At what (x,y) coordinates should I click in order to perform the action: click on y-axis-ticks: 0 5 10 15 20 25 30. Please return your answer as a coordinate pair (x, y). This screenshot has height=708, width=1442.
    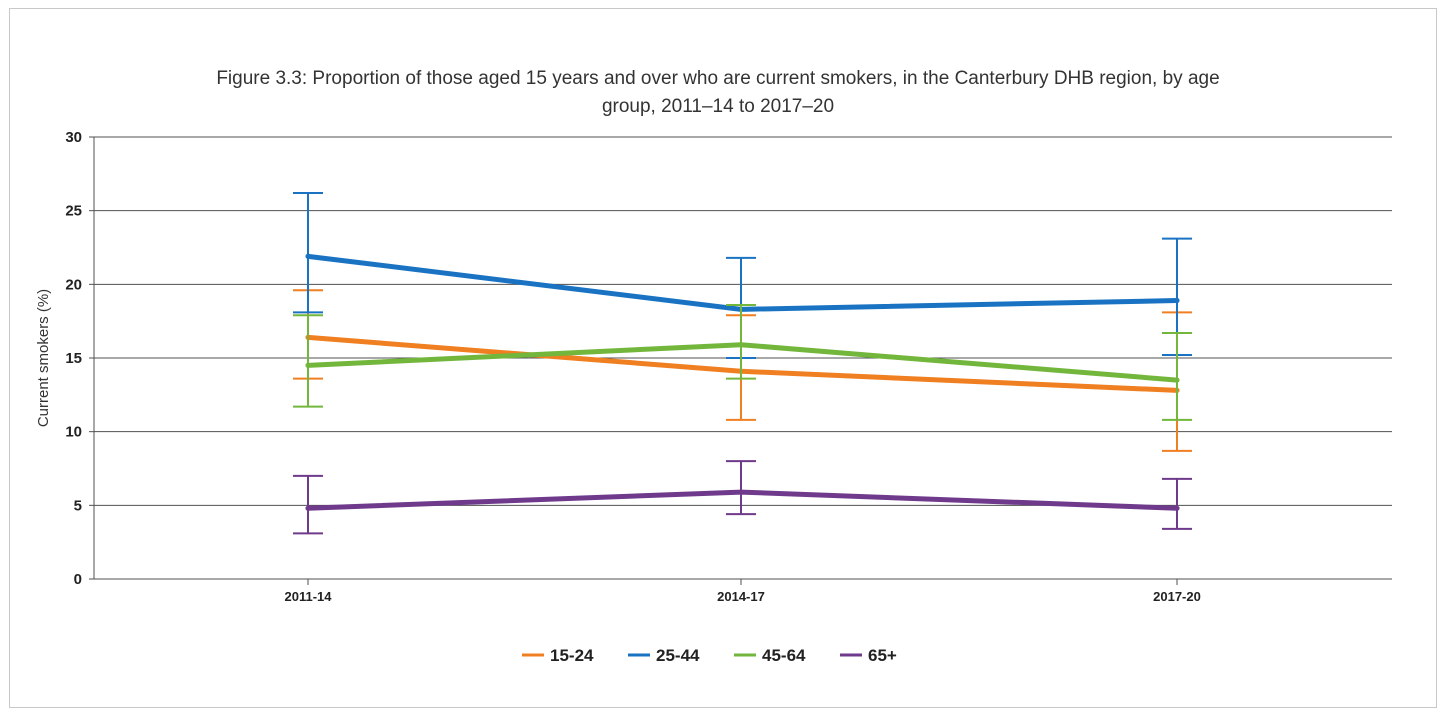
    Looking at the image, I should click on (79, 358).